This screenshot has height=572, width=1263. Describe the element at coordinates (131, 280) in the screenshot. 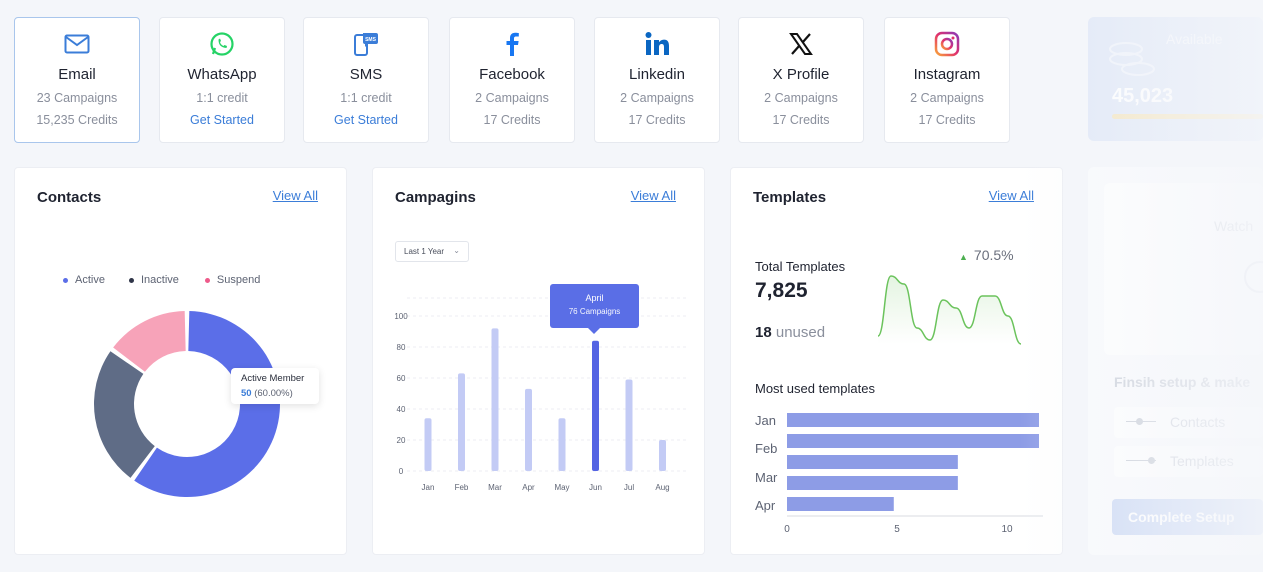

I see `legend-dot-inactive` at that location.